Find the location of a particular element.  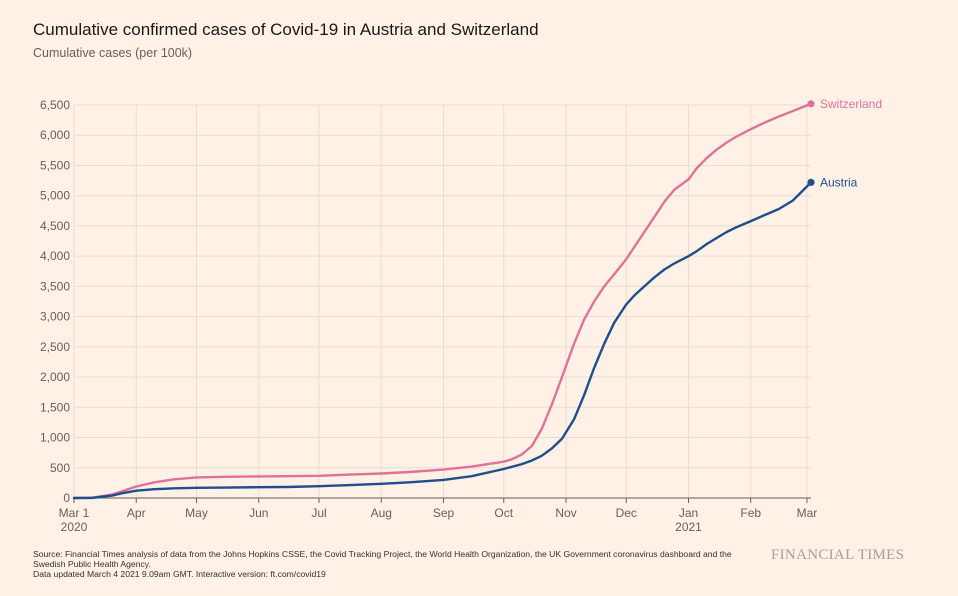

y-tick-label: 6,000 is located at coordinates (55, 135).